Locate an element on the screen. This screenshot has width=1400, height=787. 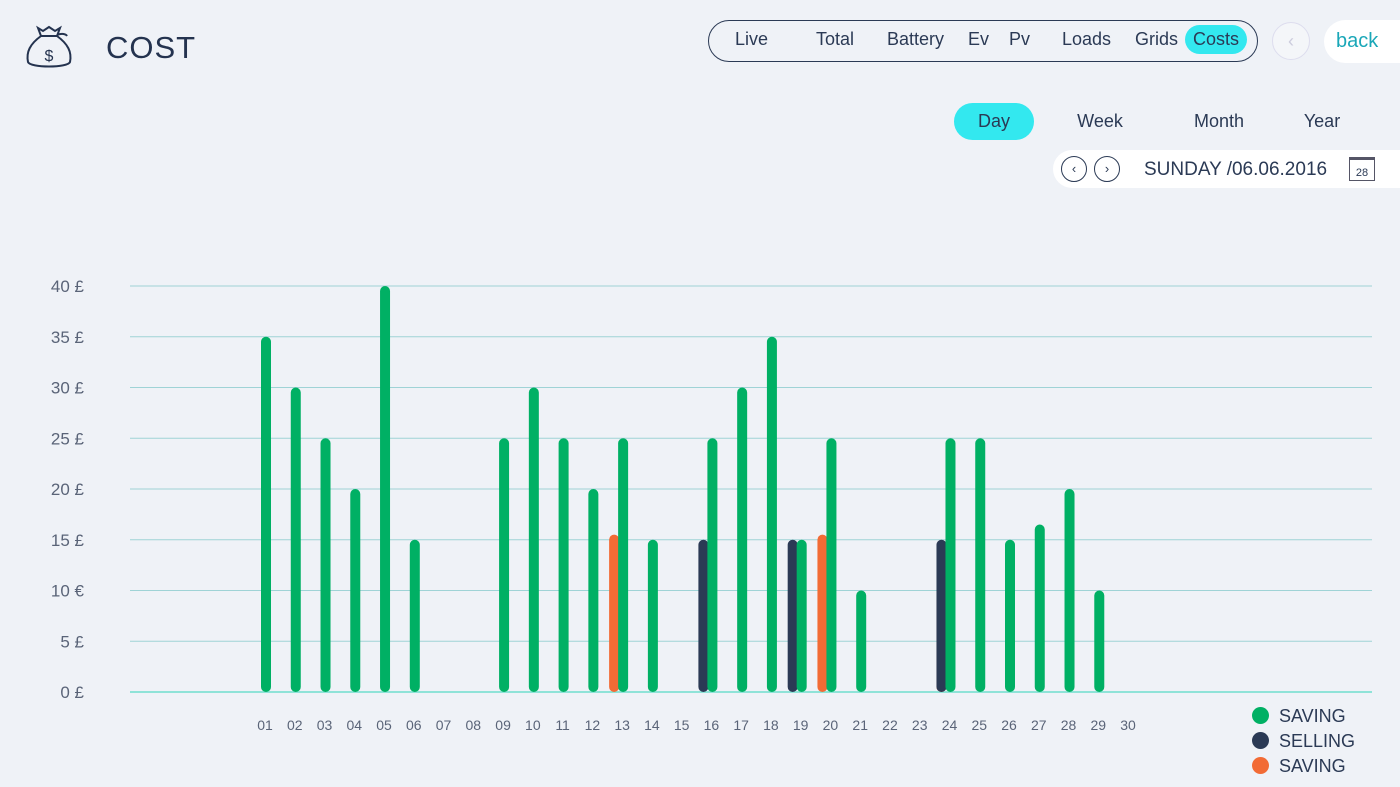
calendar-icon: 28 is located at coordinates (1362, 169).